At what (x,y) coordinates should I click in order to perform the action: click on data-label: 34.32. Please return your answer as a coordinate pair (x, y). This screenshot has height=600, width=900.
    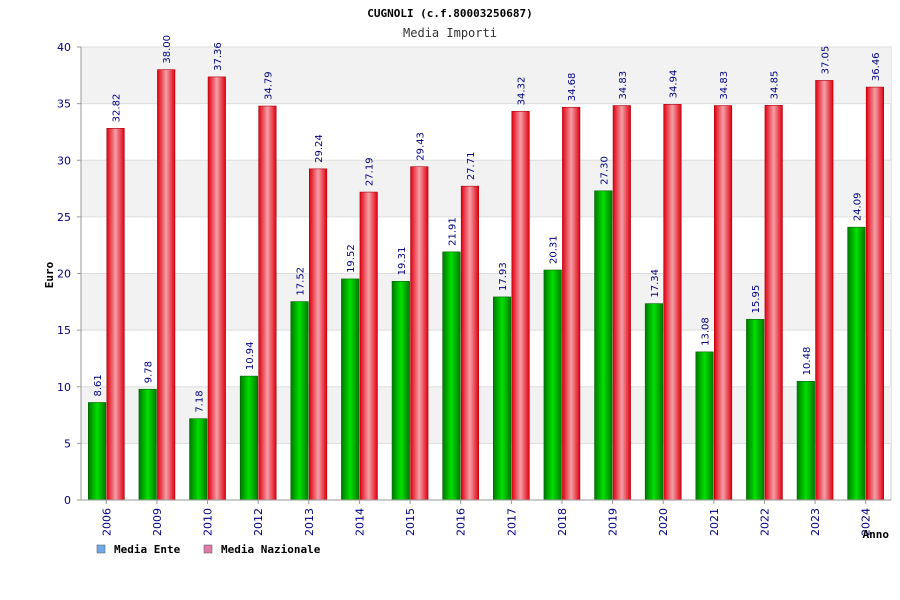
    Looking at the image, I should click on (522, 91).